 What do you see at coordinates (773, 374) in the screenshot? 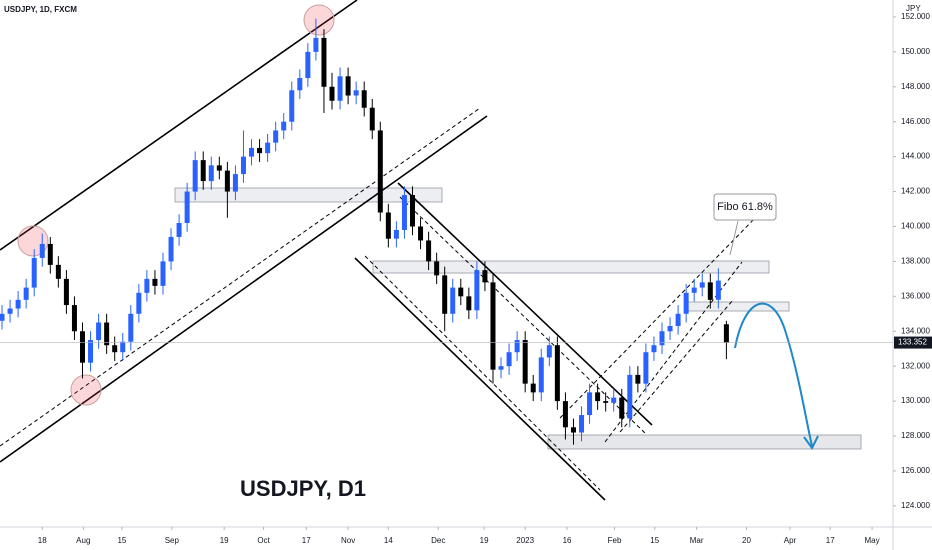
I see `forecast-arrow` at bounding box center [773, 374].